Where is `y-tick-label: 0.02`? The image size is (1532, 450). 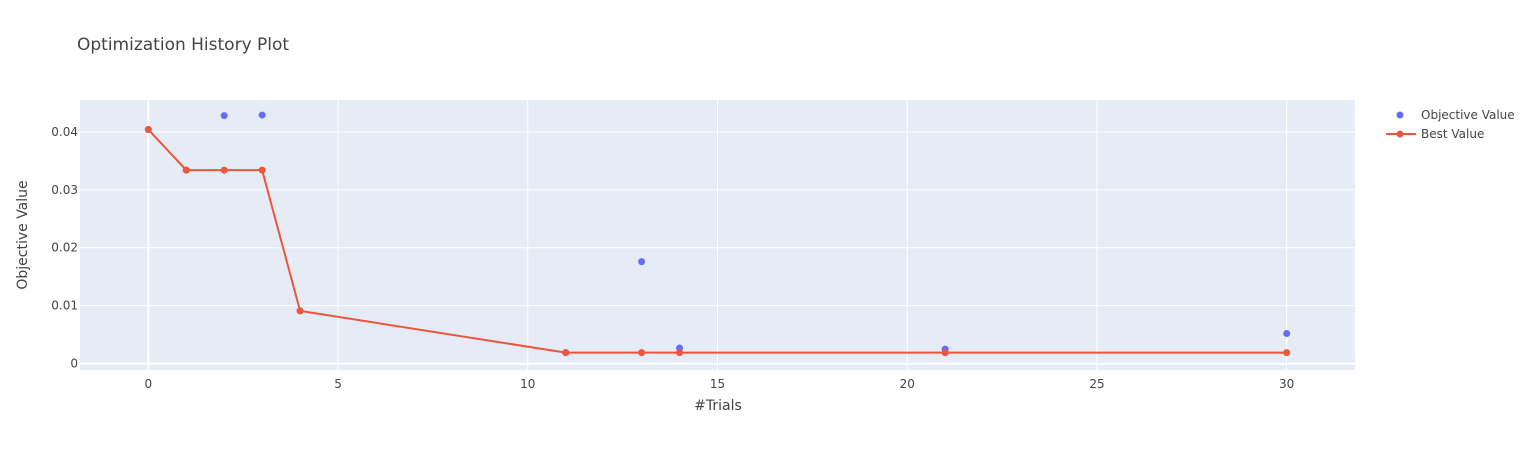 y-tick-label: 0.02 is located at coordinates (64, 248).